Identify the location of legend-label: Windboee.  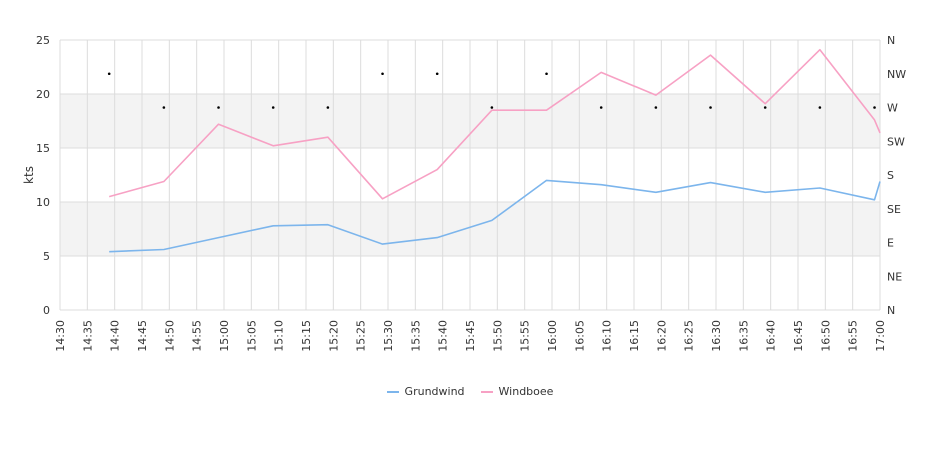
(526, 391).